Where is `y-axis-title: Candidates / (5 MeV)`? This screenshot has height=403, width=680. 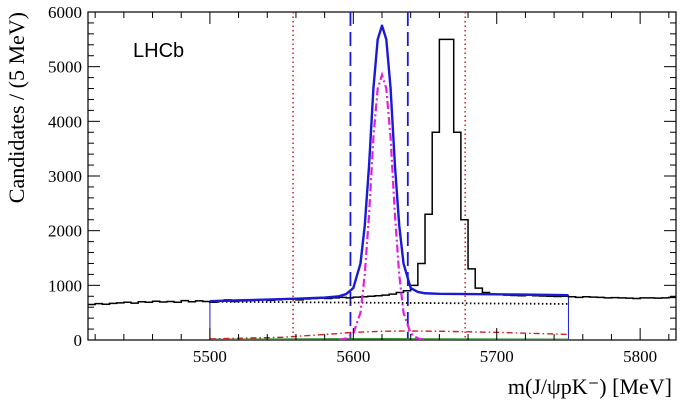
y-axis-title: Candidates / (5 MeV) is located at coordinates (16, 107).